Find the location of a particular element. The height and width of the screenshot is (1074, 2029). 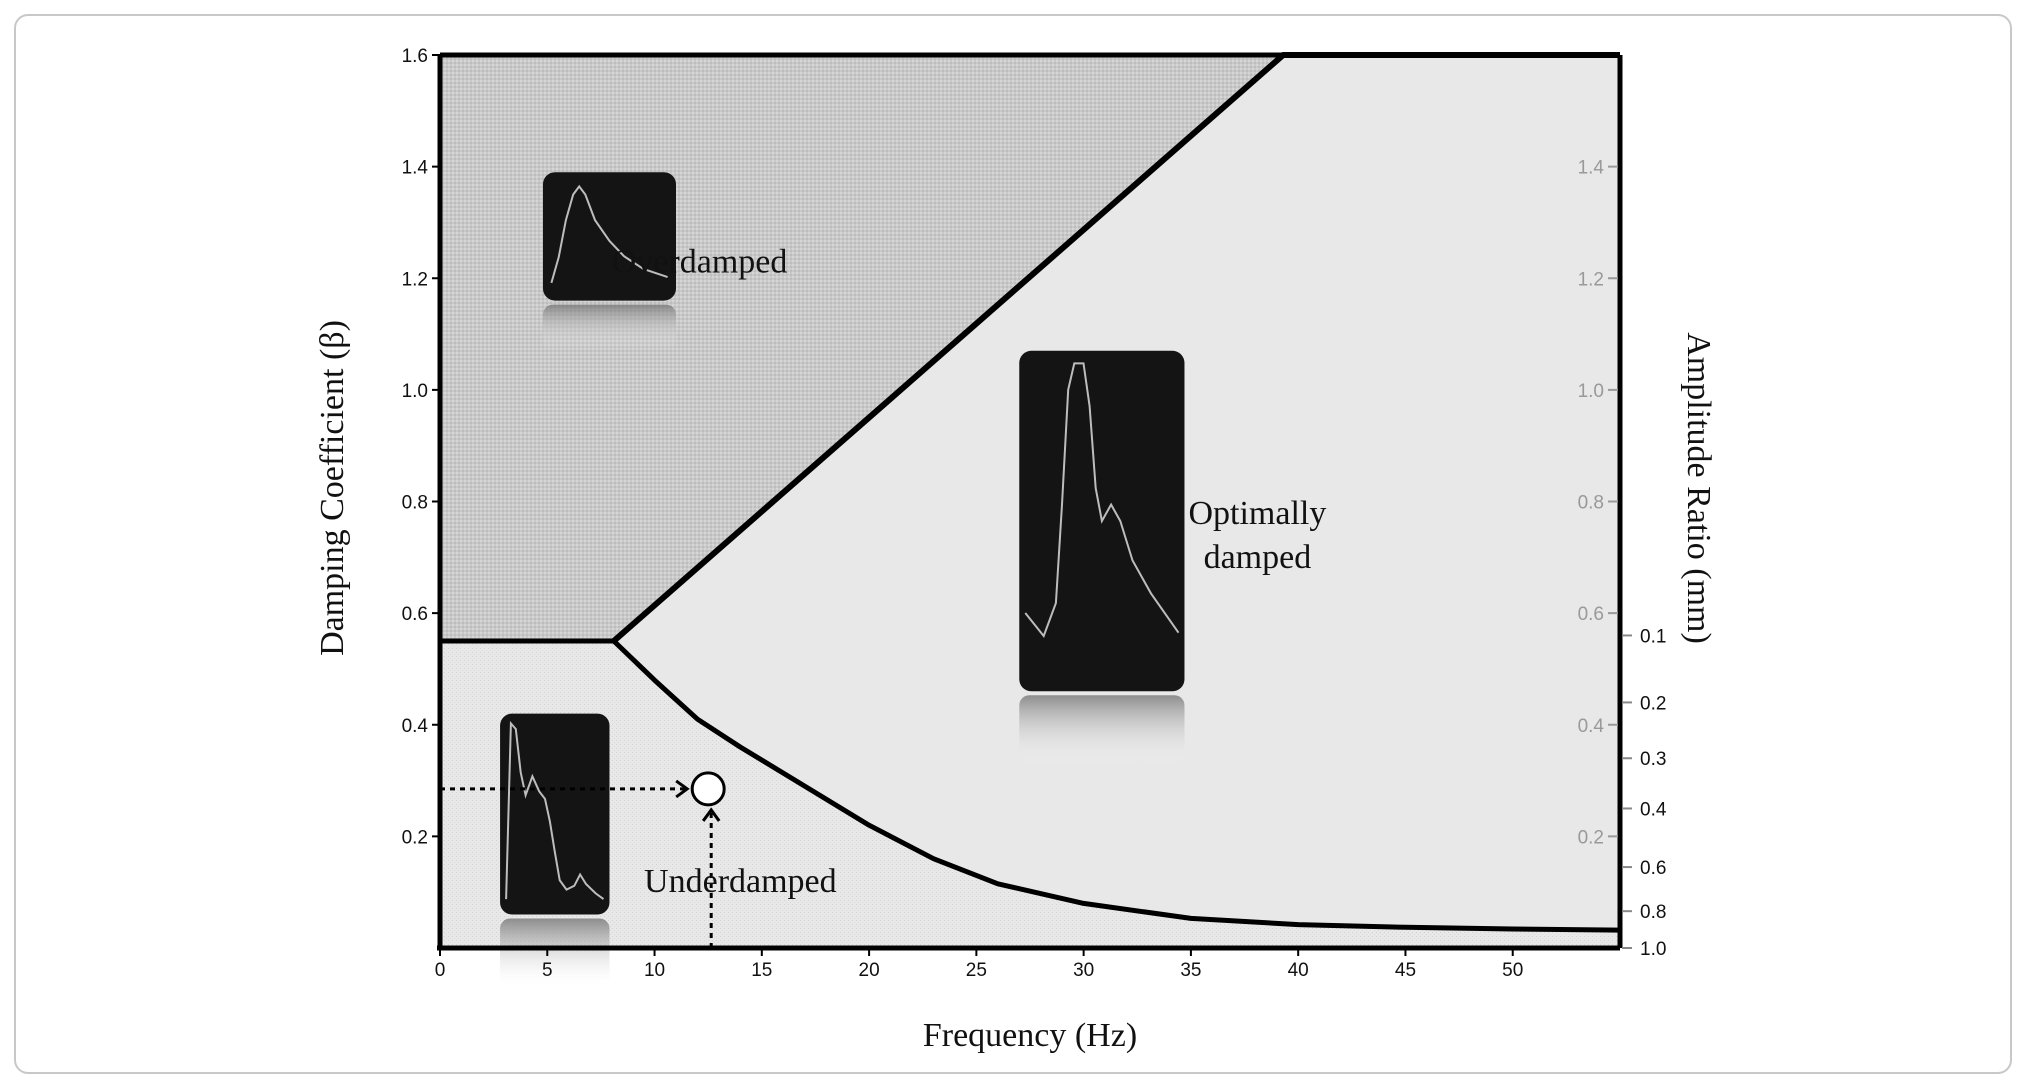

y-tick-label: 1.0 is located at coordinates (415, 391).